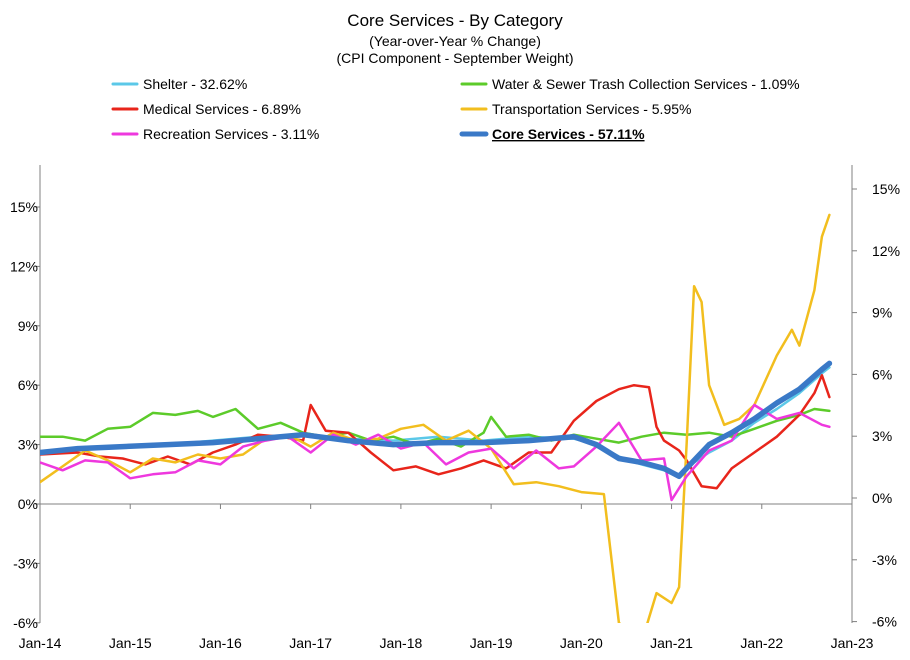 The height and width of the screenshot is (660, 910). Describe the element at coordinates (25, 623) in the screenshot. I see `left-tick-label: -6%` at that location.